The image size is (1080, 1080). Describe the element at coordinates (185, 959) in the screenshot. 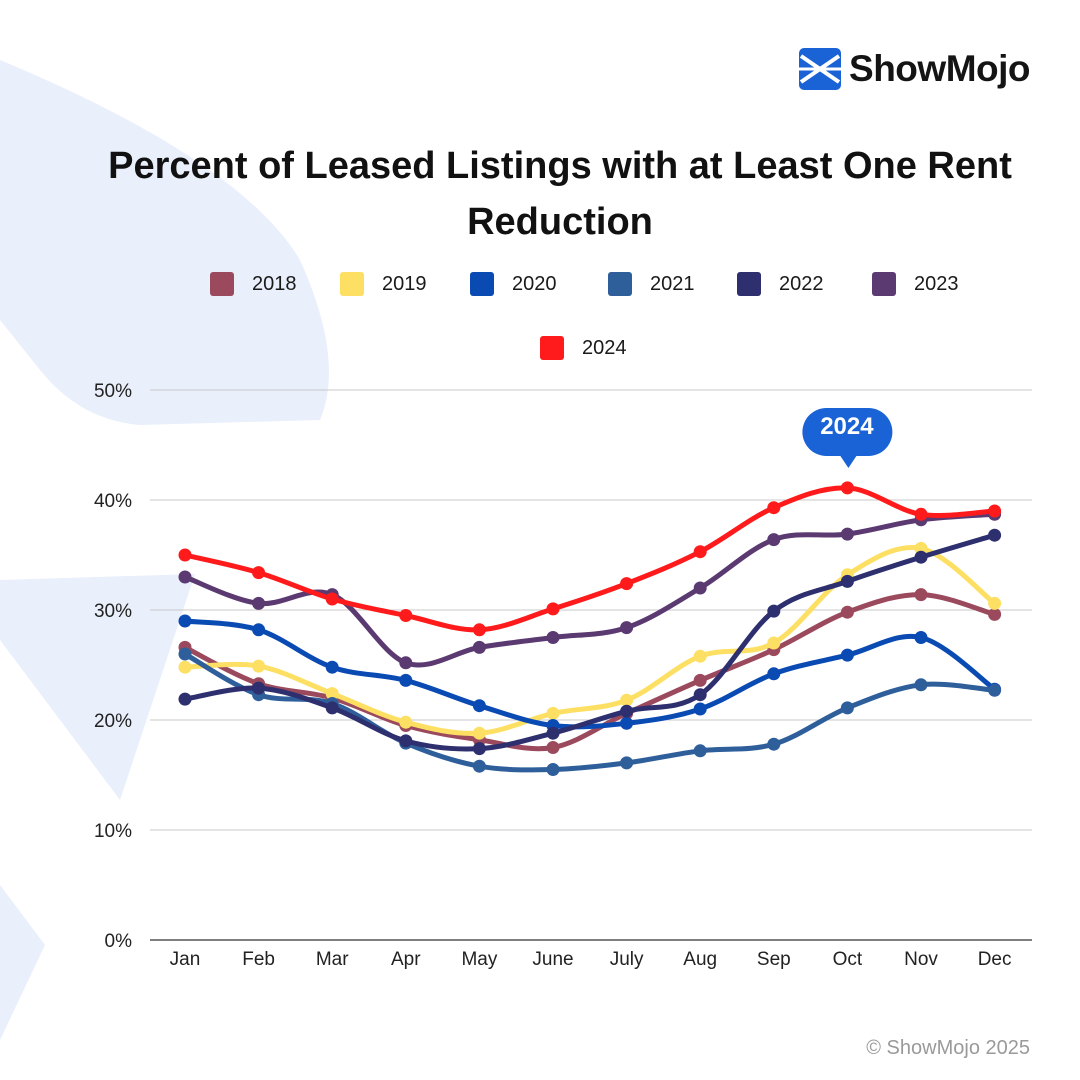

I see `x-tick-label: Jan` at that location.